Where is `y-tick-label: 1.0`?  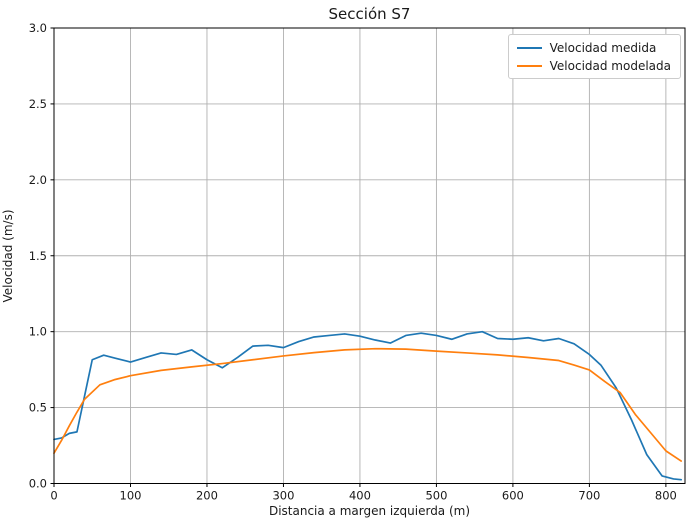 y-tick-label: 1.0 is located at coordinates (38, 332).